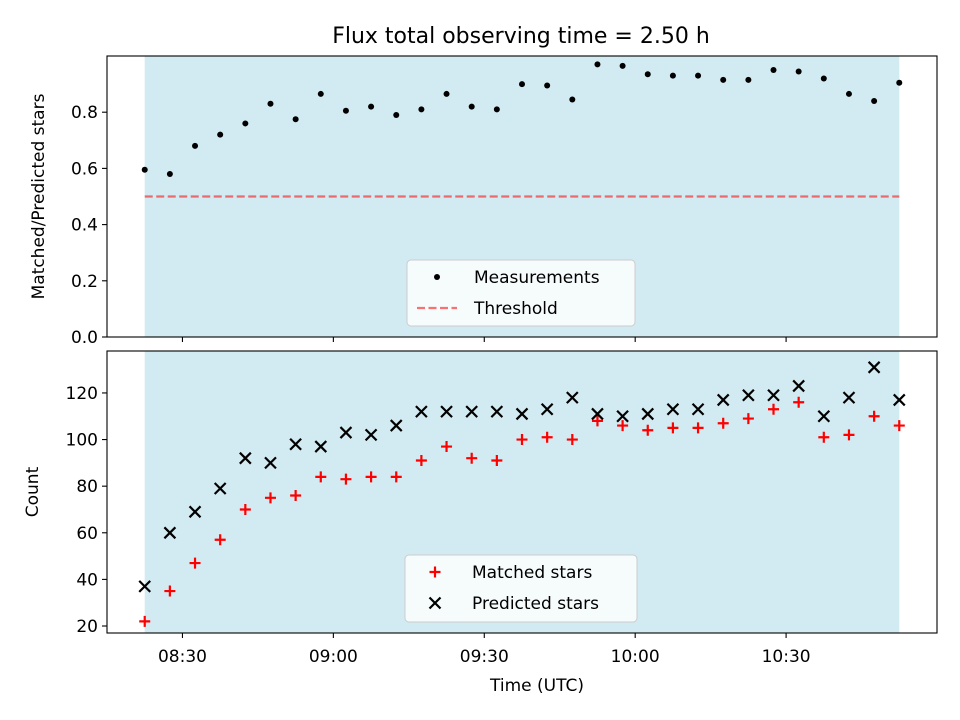 The width and height of the screenshot is (960, 720). I want to click on y-tick-label: 0.6, so click(84, 169).